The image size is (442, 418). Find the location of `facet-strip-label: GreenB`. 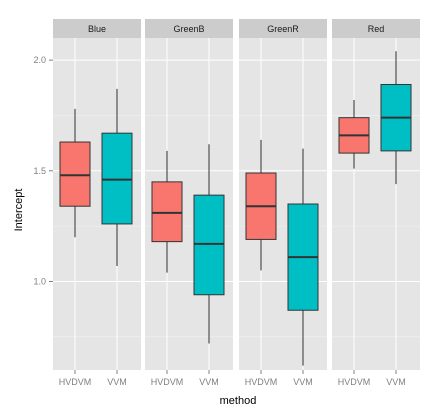

facet-strip-label: GreenB is located at coordinates (188, 29).